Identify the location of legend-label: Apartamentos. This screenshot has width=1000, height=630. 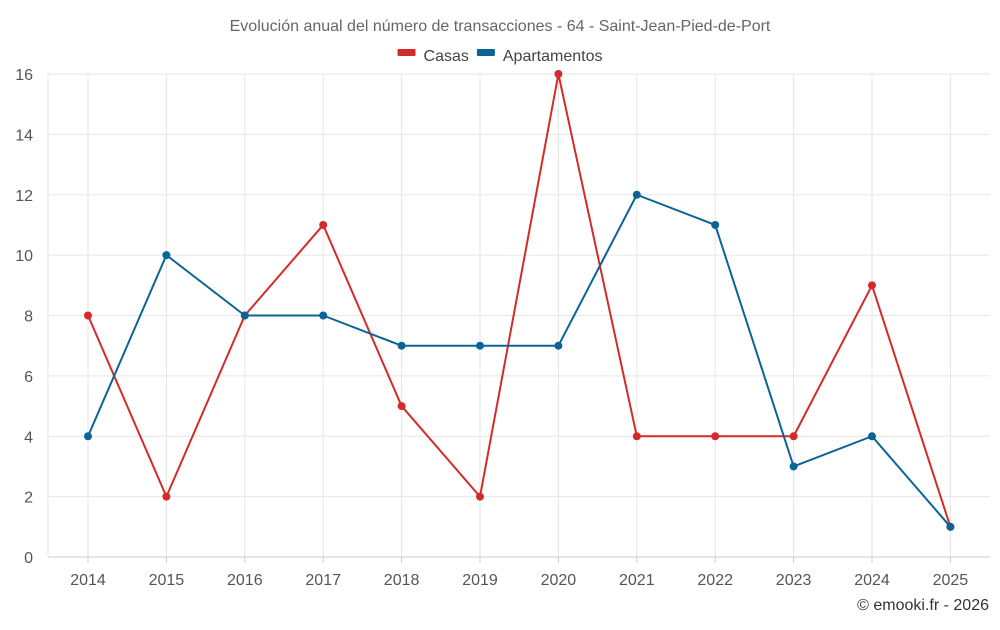
(553, 56).